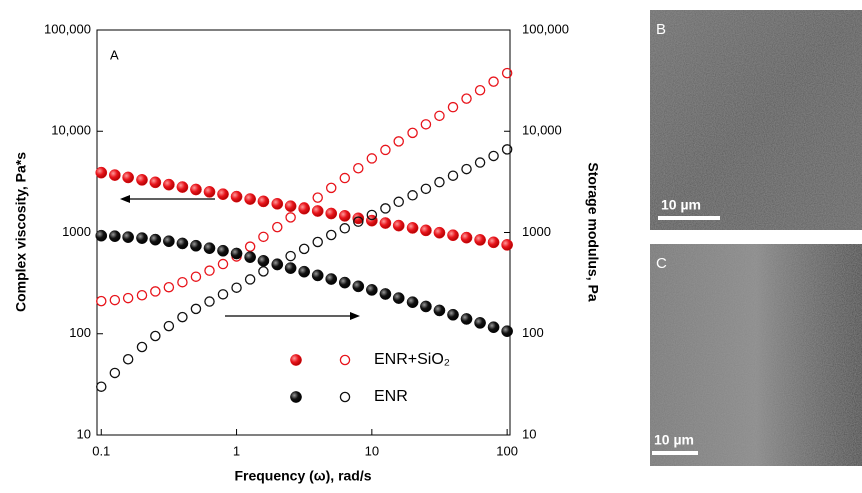 The image size is (862, 493). What do you see at coordinates (67, 28) in the screenshot?
I see `y-tick-label: 100,000` at bounding box center [67, 28].